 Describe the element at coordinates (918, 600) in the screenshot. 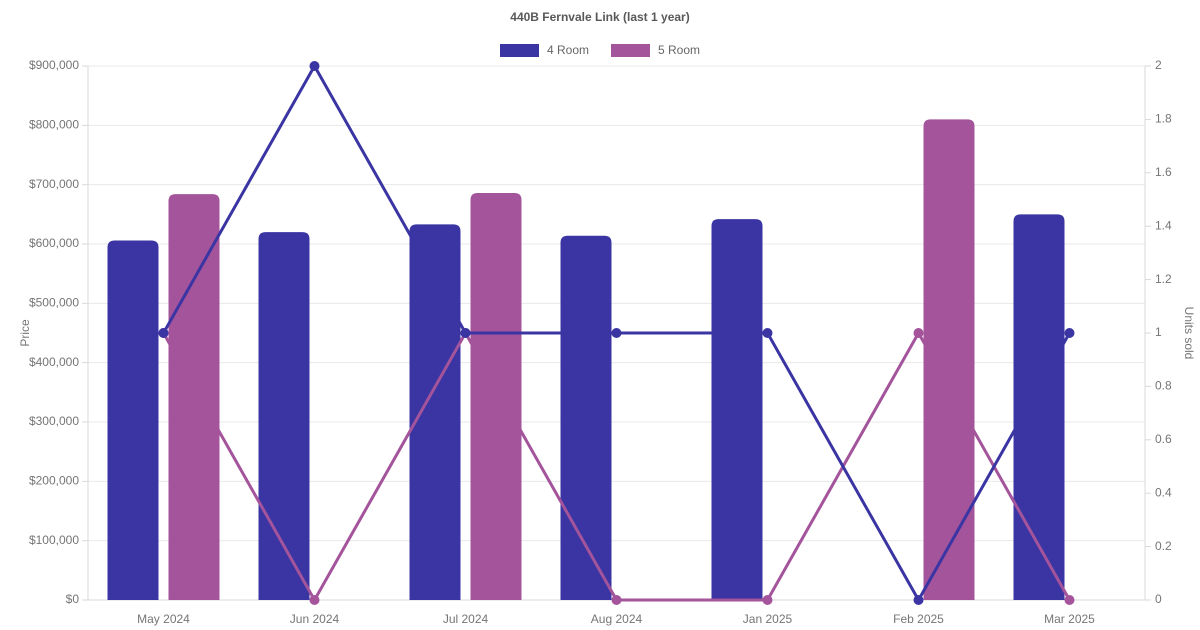

I see `units-point-4-room-feb-2025` at that location.